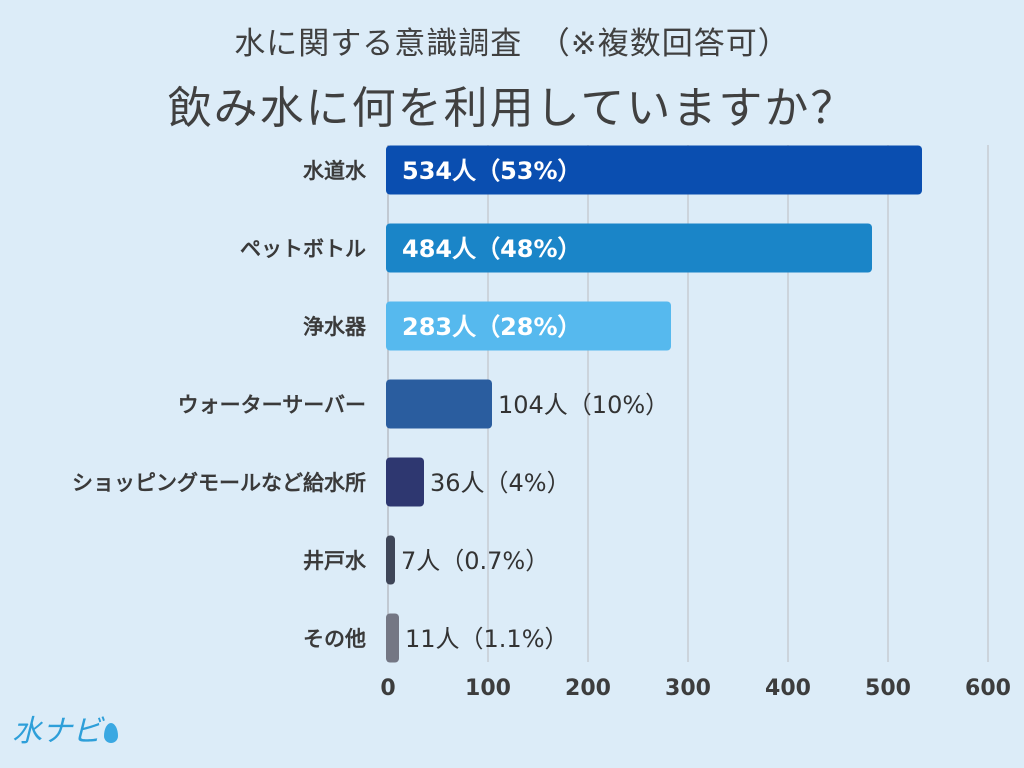 This screenshot has height=768, width=1024. What do you see at coordinates (500, 483) in the screenshot?
I see `data-label: 36人（4%）` at bounding box center [500, 483].